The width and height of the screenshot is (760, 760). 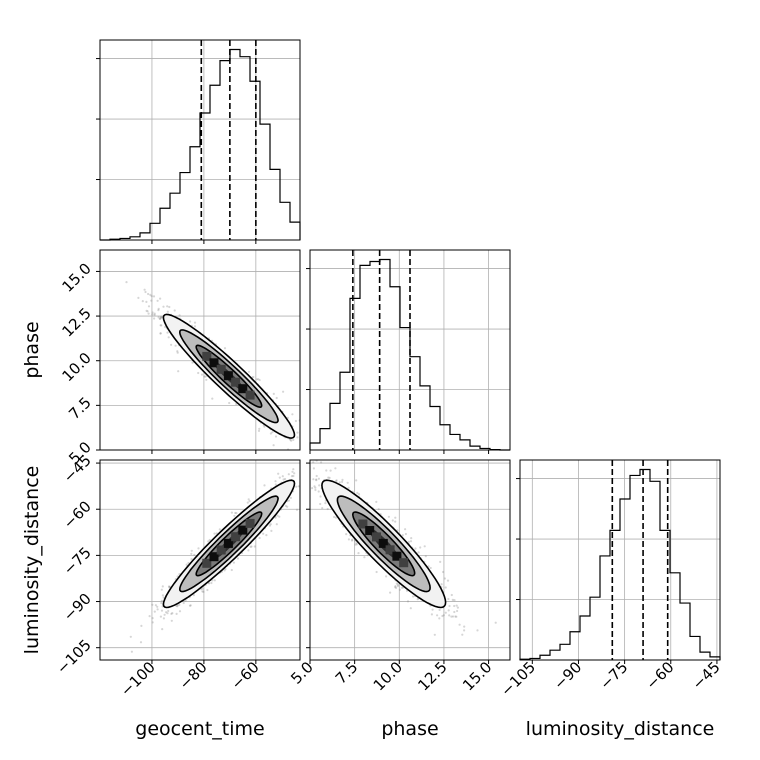 What do you see at coordinates (138, 679) in the screenshot?
I see `xtick-label-geocent_time-0: −100` at bounding box center [138, 679].